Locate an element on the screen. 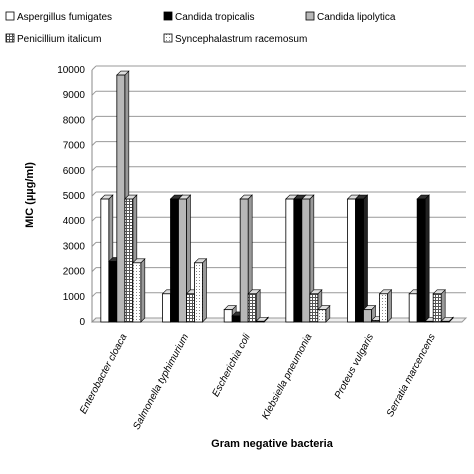  y-tick-label: 2000 is located at coordinates (74, 272).